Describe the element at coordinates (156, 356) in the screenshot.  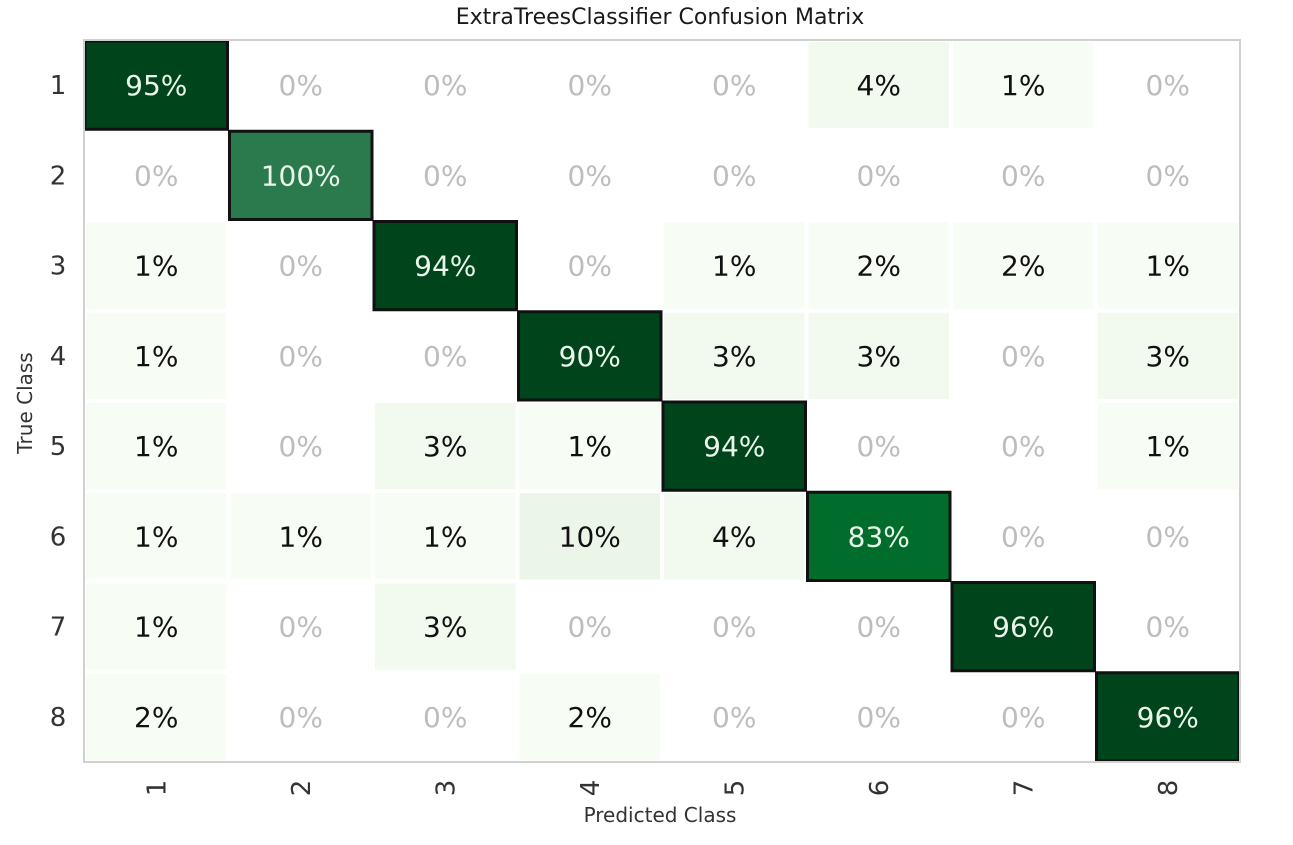
I see `cell-label-4-1: 1%` at that location.